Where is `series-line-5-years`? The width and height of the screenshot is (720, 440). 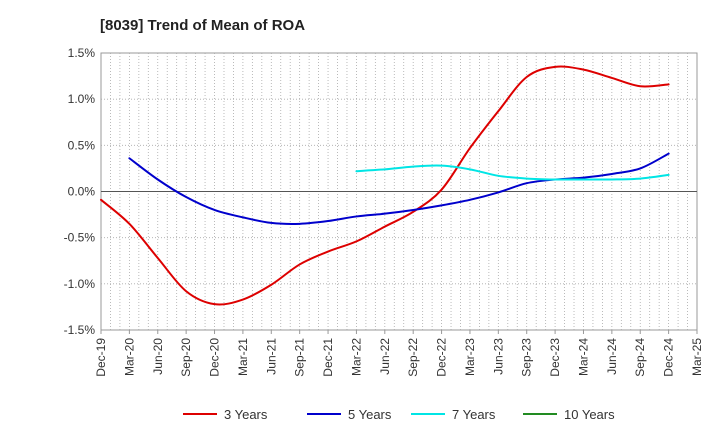 series-line-5-years is located at coordinates (399, 188).